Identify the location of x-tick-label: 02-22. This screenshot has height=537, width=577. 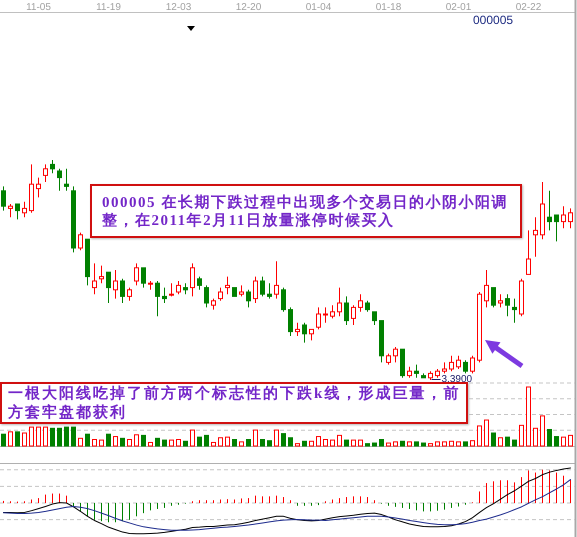
(529, 7).